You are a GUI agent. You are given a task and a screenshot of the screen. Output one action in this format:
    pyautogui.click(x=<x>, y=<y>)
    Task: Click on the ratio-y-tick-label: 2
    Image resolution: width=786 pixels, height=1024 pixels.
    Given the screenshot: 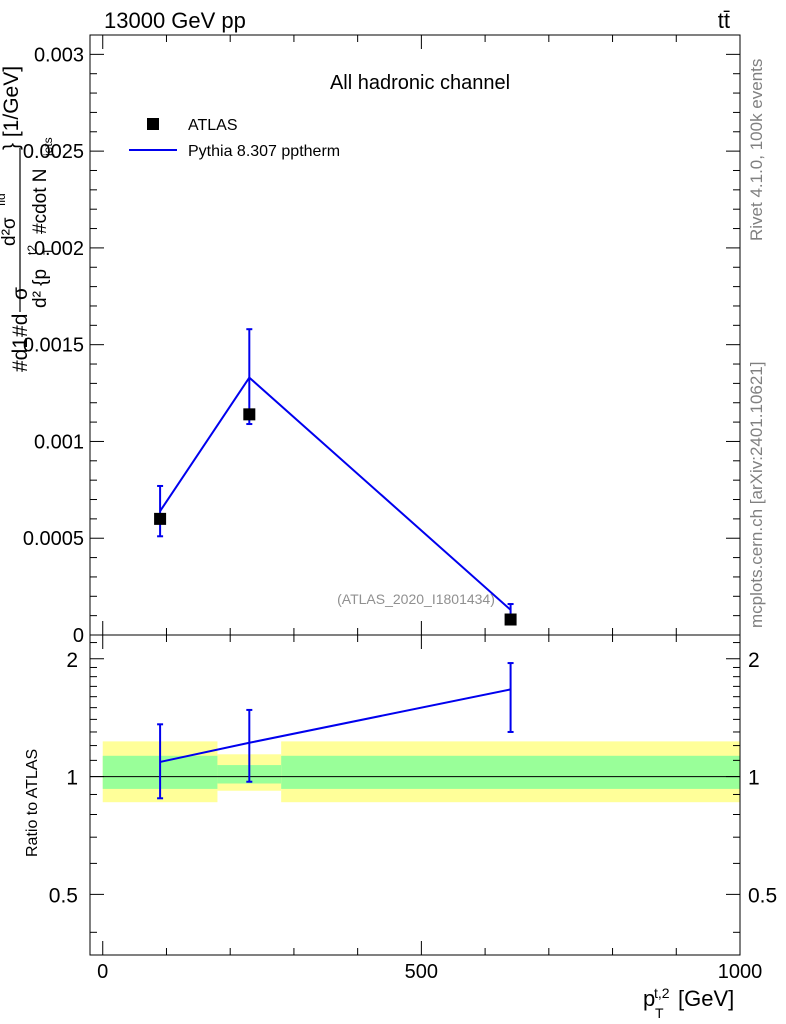 What is the action you would take?
    pyautogui.click(x=72, y=660)
    